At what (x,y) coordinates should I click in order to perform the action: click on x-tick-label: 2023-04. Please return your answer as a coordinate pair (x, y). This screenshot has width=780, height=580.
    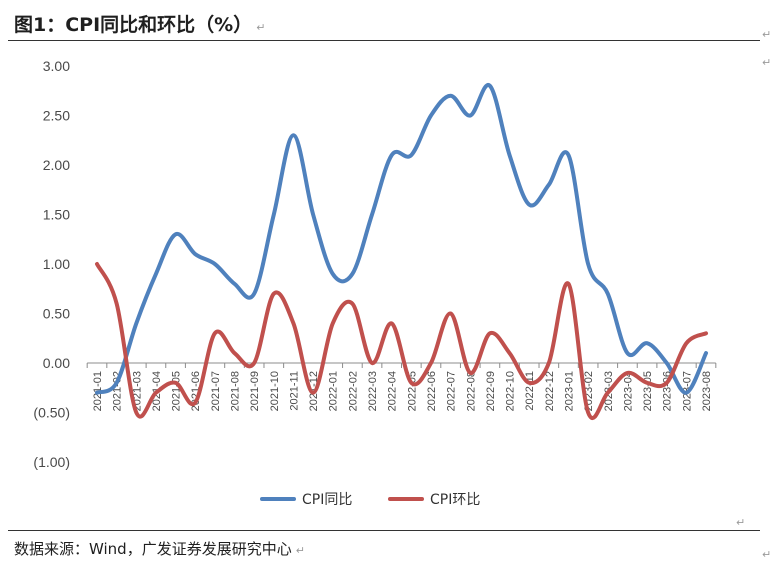
    Looking at the image, I should click on (628, 391).